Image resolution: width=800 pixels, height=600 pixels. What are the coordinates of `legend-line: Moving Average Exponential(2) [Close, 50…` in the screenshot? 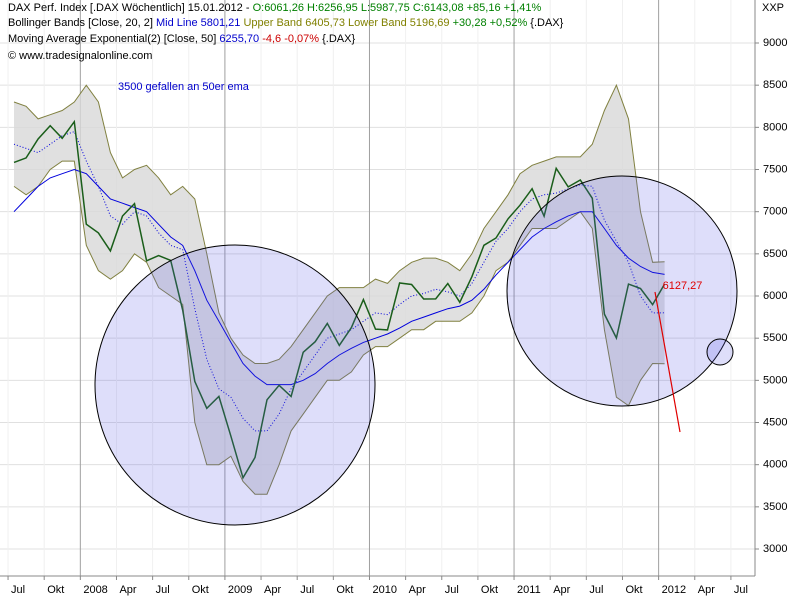 It's located at (181, 39).